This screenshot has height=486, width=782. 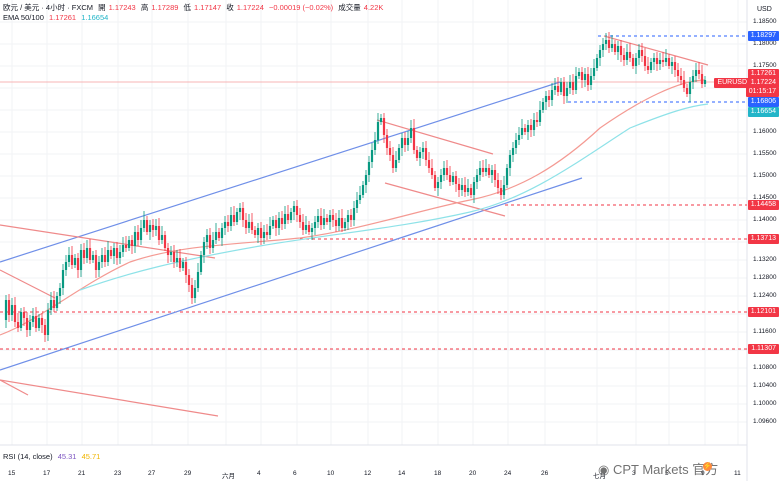 What do you see at coordinates (765, 43) in the screenshot?
I see `price-tick: 1.18000` at bounding box center [765, 43].